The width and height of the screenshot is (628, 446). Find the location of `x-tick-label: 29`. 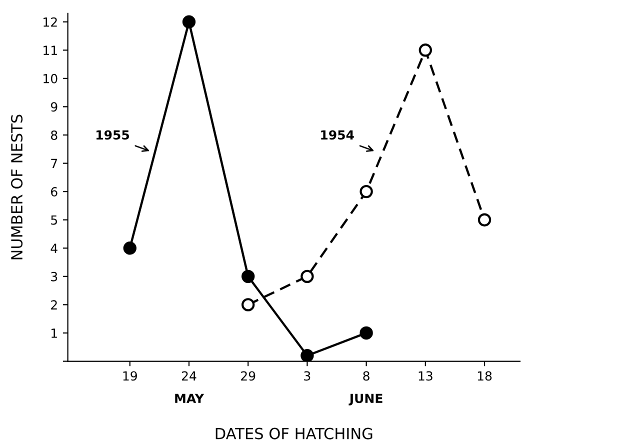

x-tick-label: 29 is located at coordinates (248, 376).